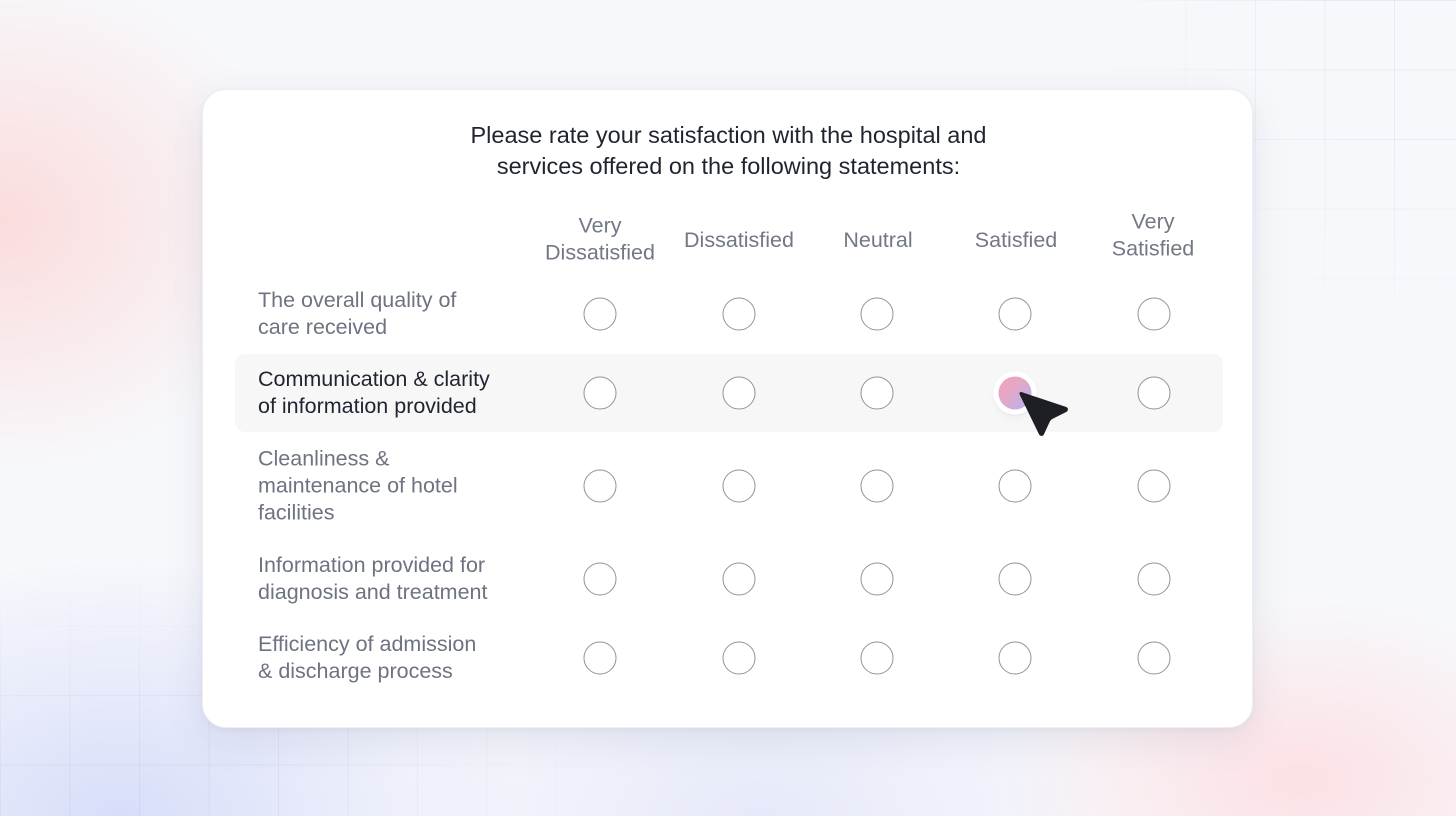 The height and width of the screenshot is (816, 1456). I want to click on radio-cleanliness-very-satisfied, so click(1154, 486).